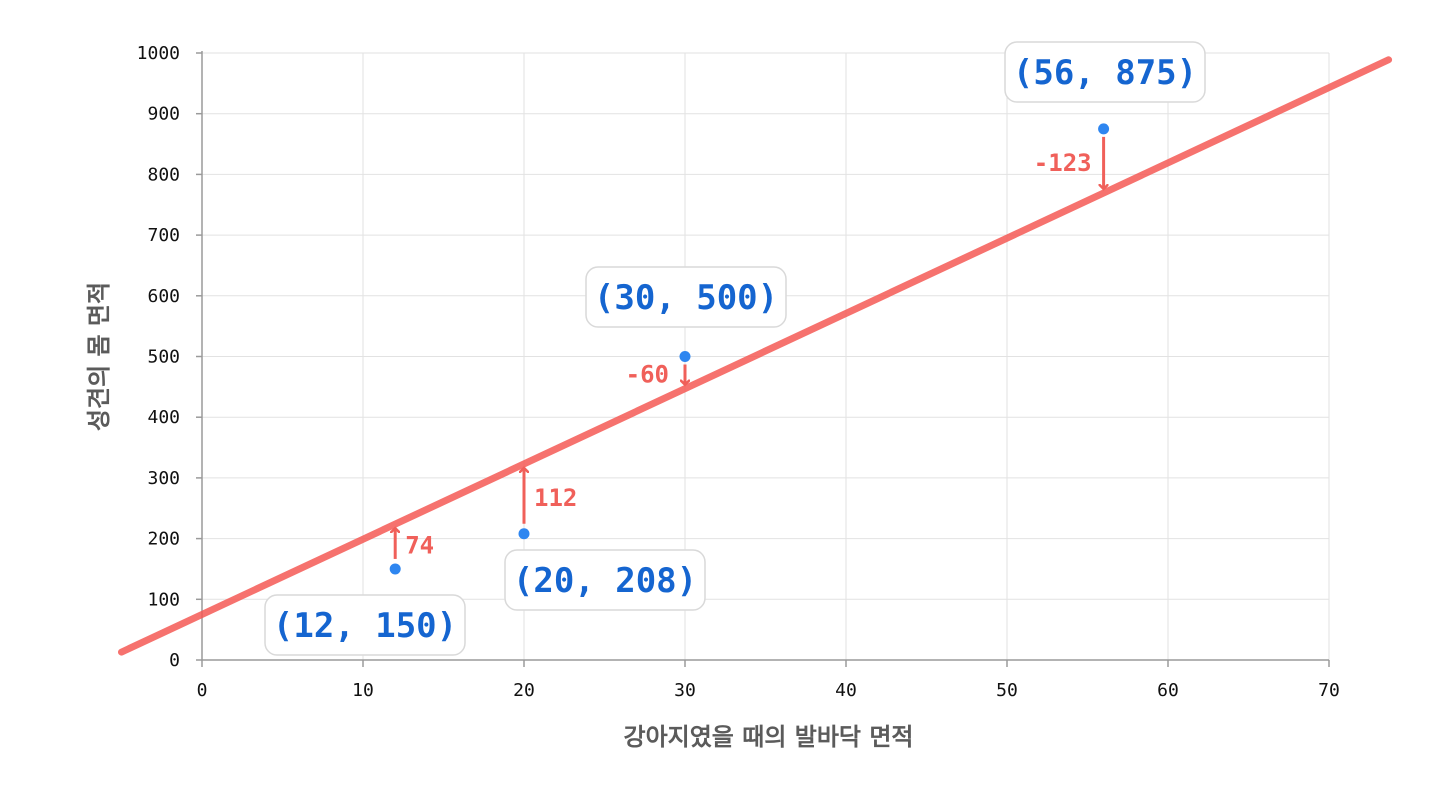 This screenshot has height=810, width=1440. I want to click on y-tick-label: 500, so click(163, 357).